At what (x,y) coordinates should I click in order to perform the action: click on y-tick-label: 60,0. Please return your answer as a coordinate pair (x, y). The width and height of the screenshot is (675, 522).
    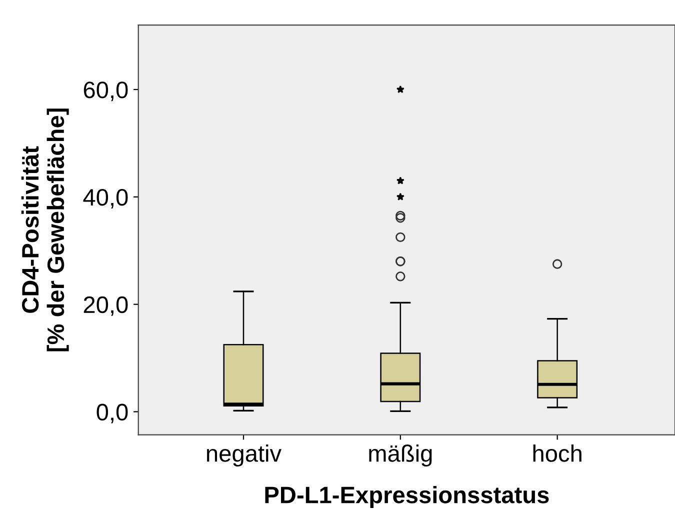
    Looking at the image, I should click on (106, 92).